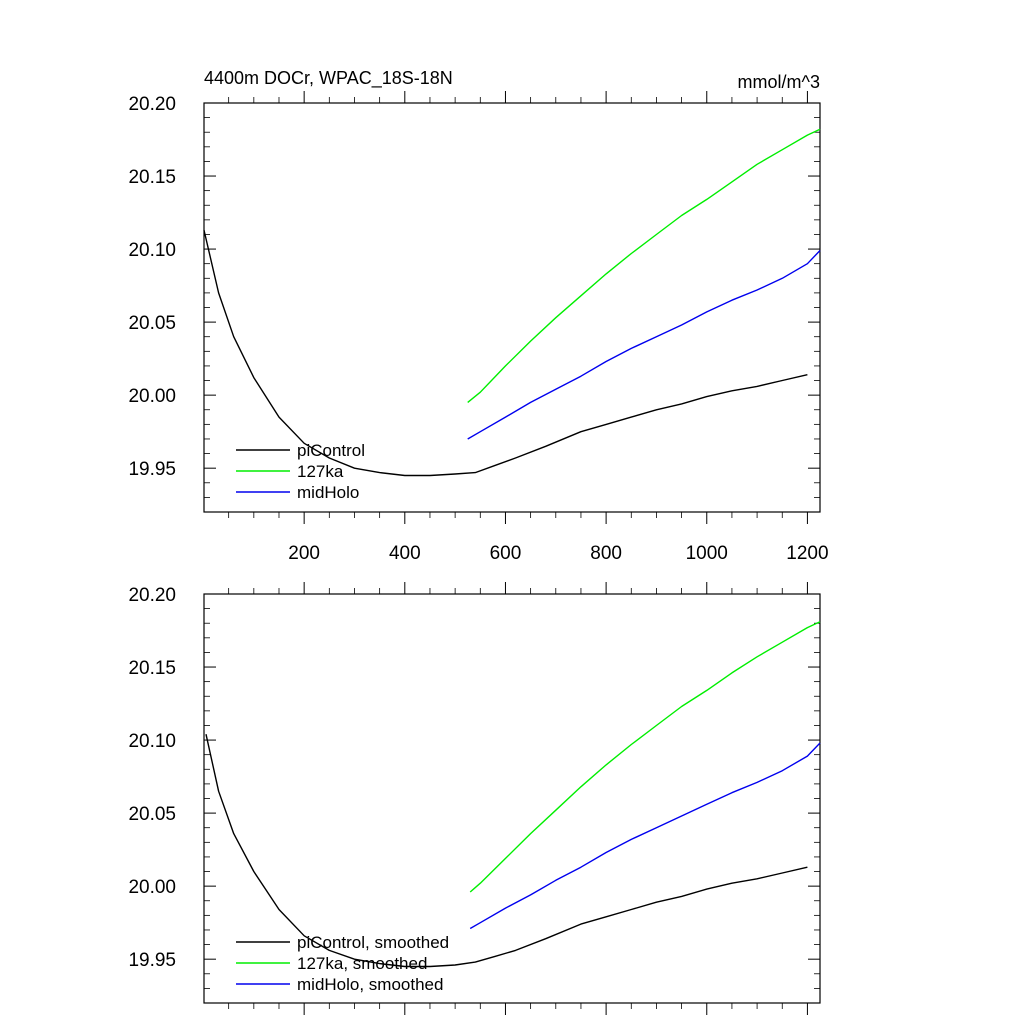 This screenshot has height=1029, width=1024. I want to click on x-tick-label: 1000, so click(707, 553).